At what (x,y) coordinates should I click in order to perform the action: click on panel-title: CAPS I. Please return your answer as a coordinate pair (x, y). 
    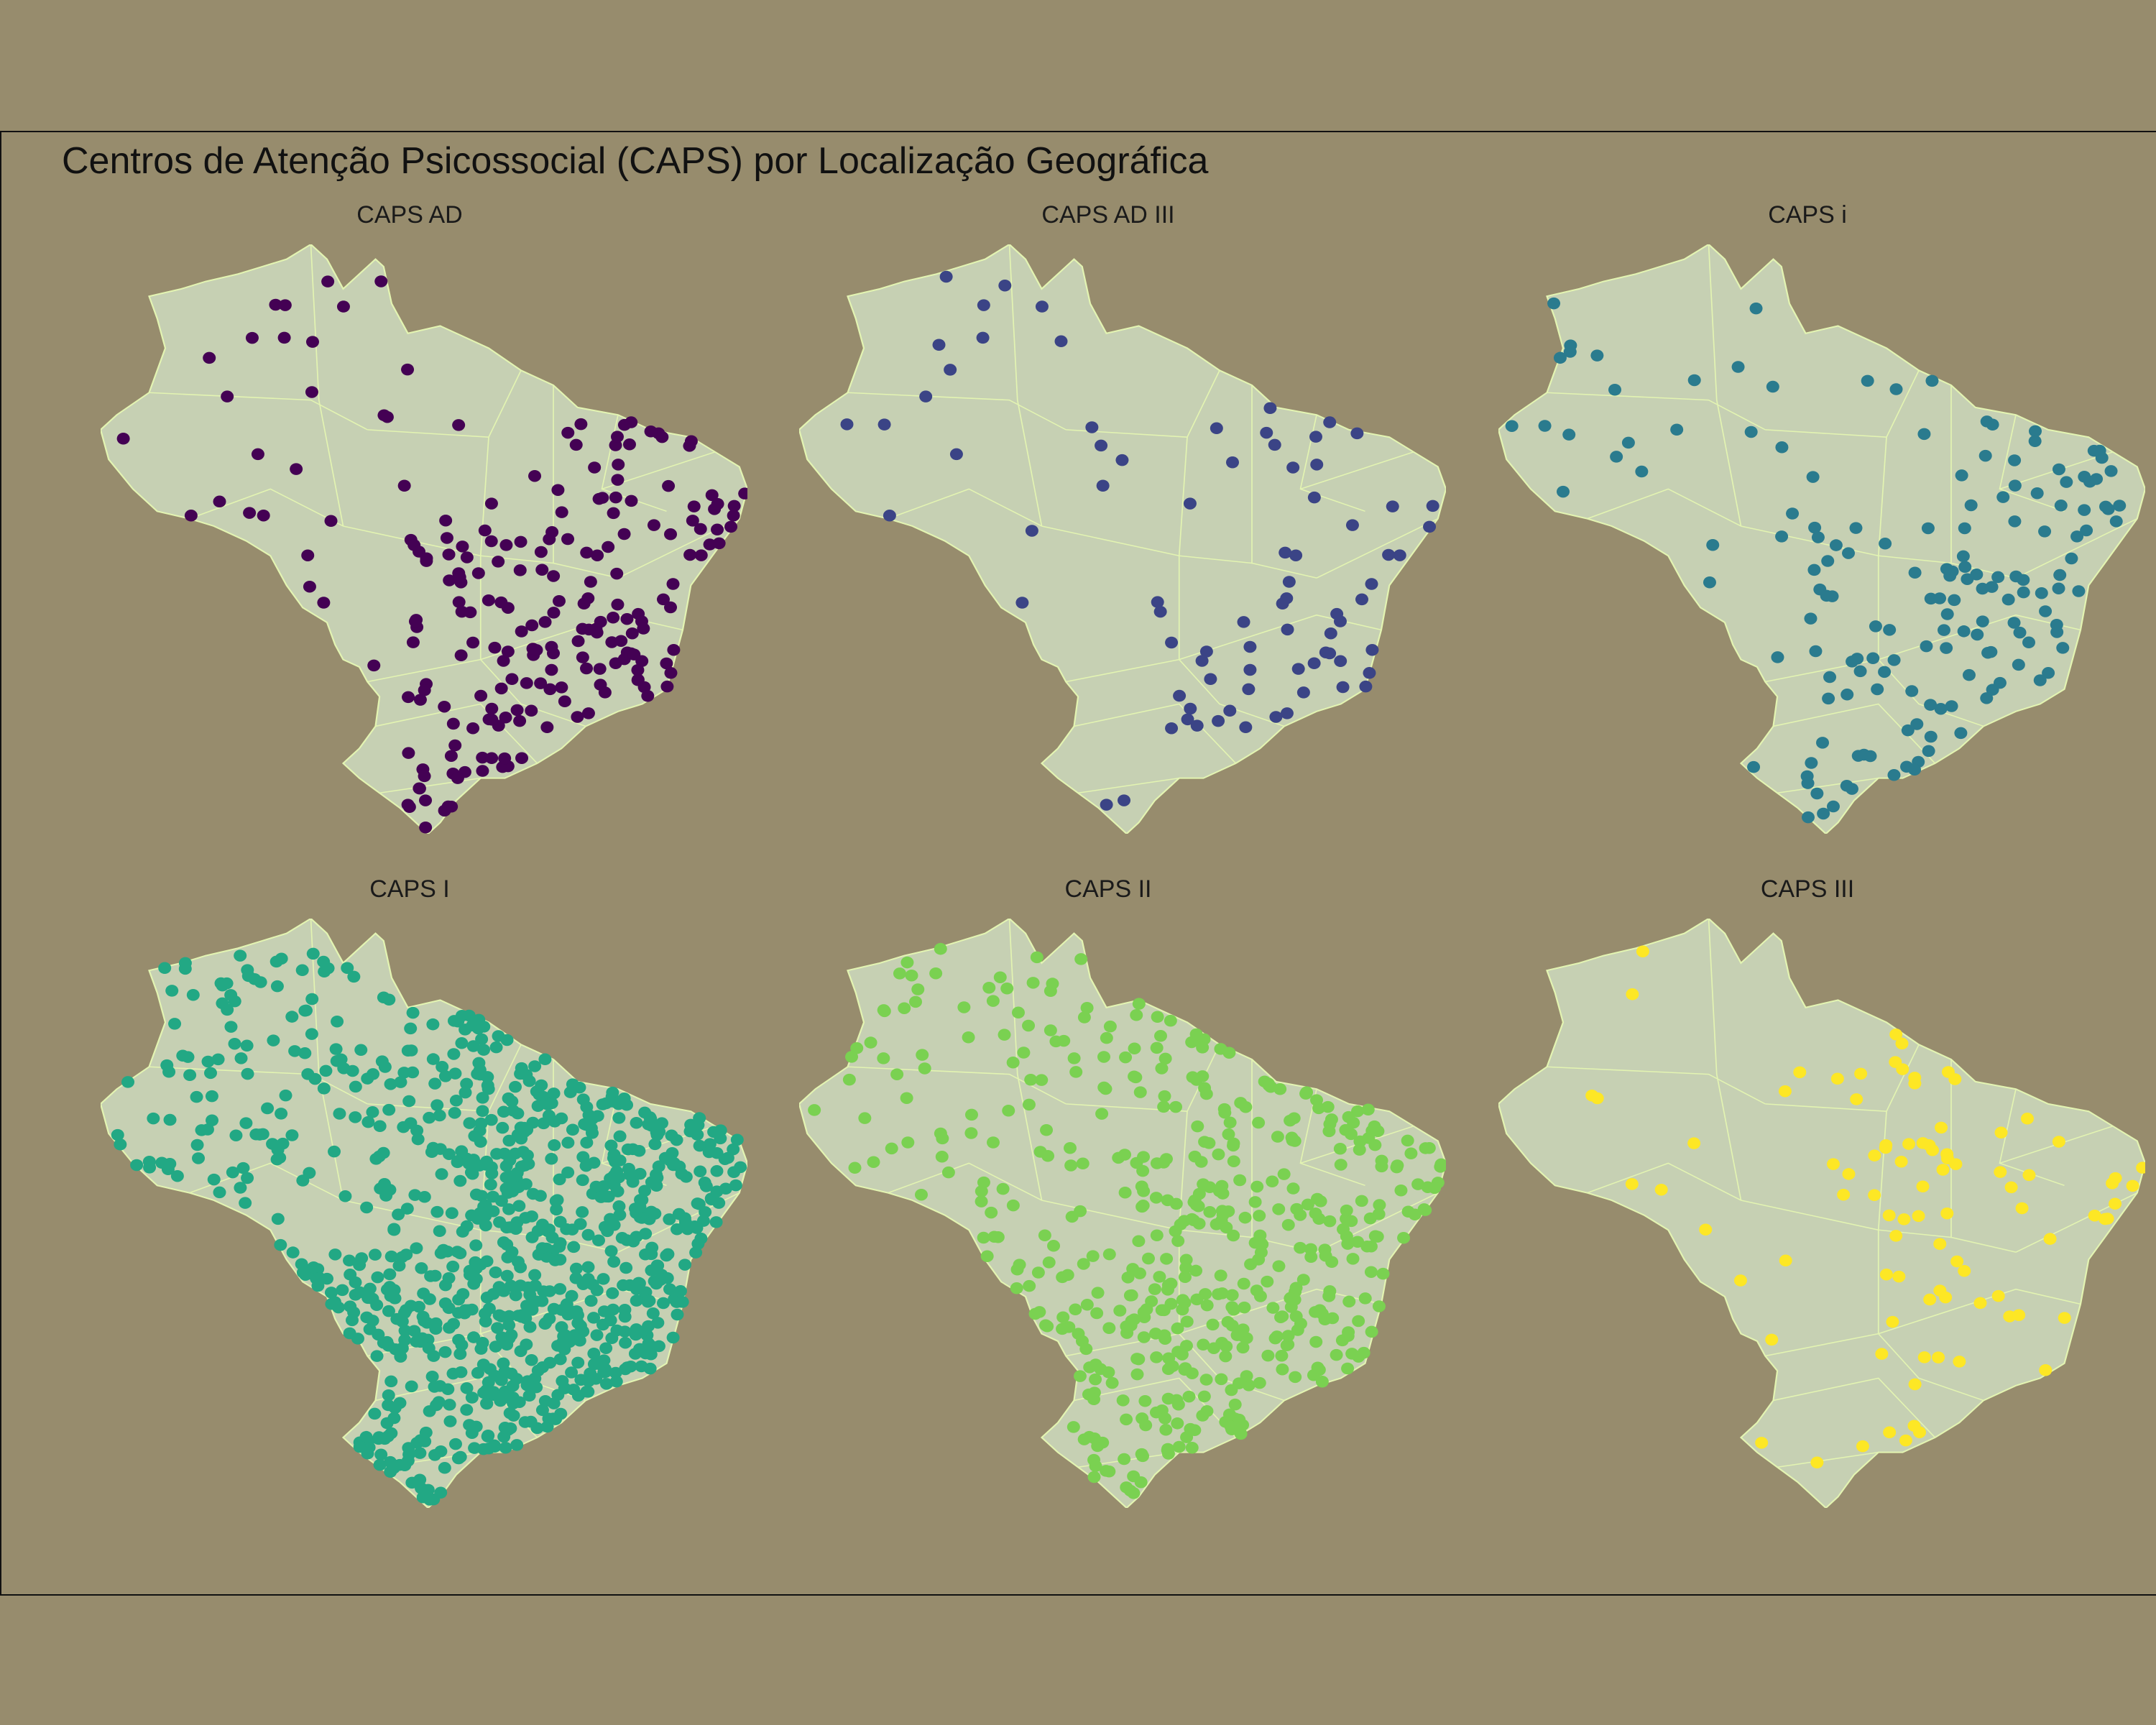
    Looking at the image, I should click on (409, 889).